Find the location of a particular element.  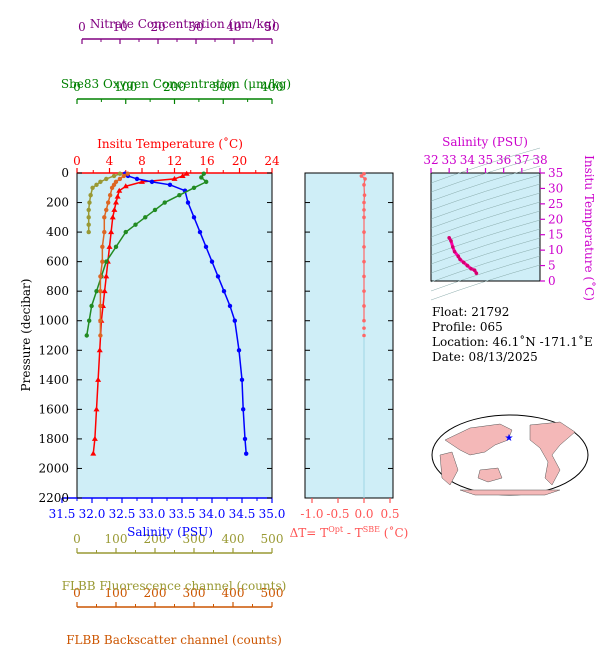

map-land-australia is located at coordinates (490, 475).